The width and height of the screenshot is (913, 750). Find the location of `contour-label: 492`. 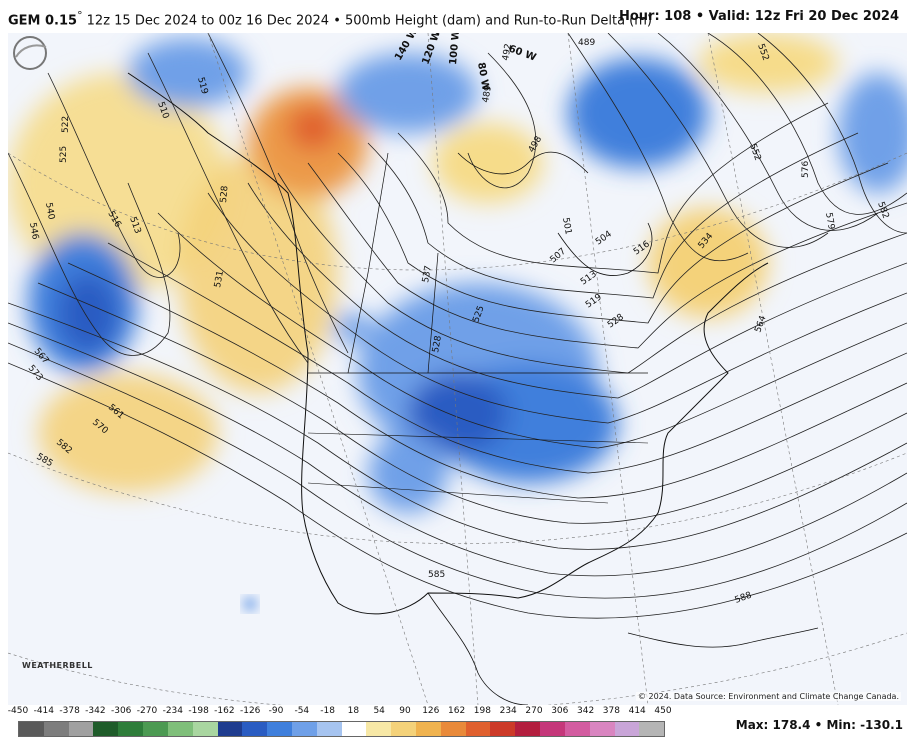

contour-label: 492 is located at coordinates (507, 52).